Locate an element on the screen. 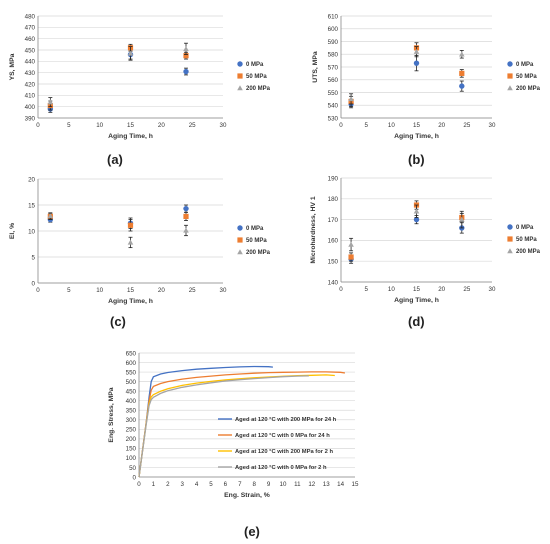 The height and width of the screenshot is (544, 550). y-tick-label: 430 is located at coordinates (30, 73).